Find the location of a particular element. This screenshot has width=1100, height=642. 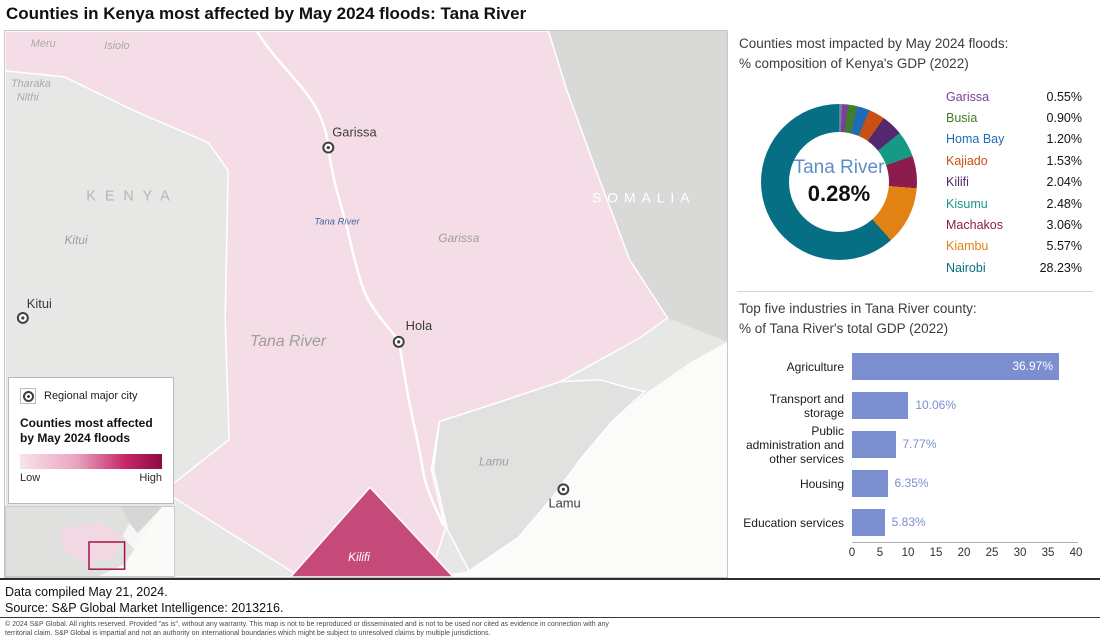

legend-county-name: Kajiado is located at coordinates (967, 160).